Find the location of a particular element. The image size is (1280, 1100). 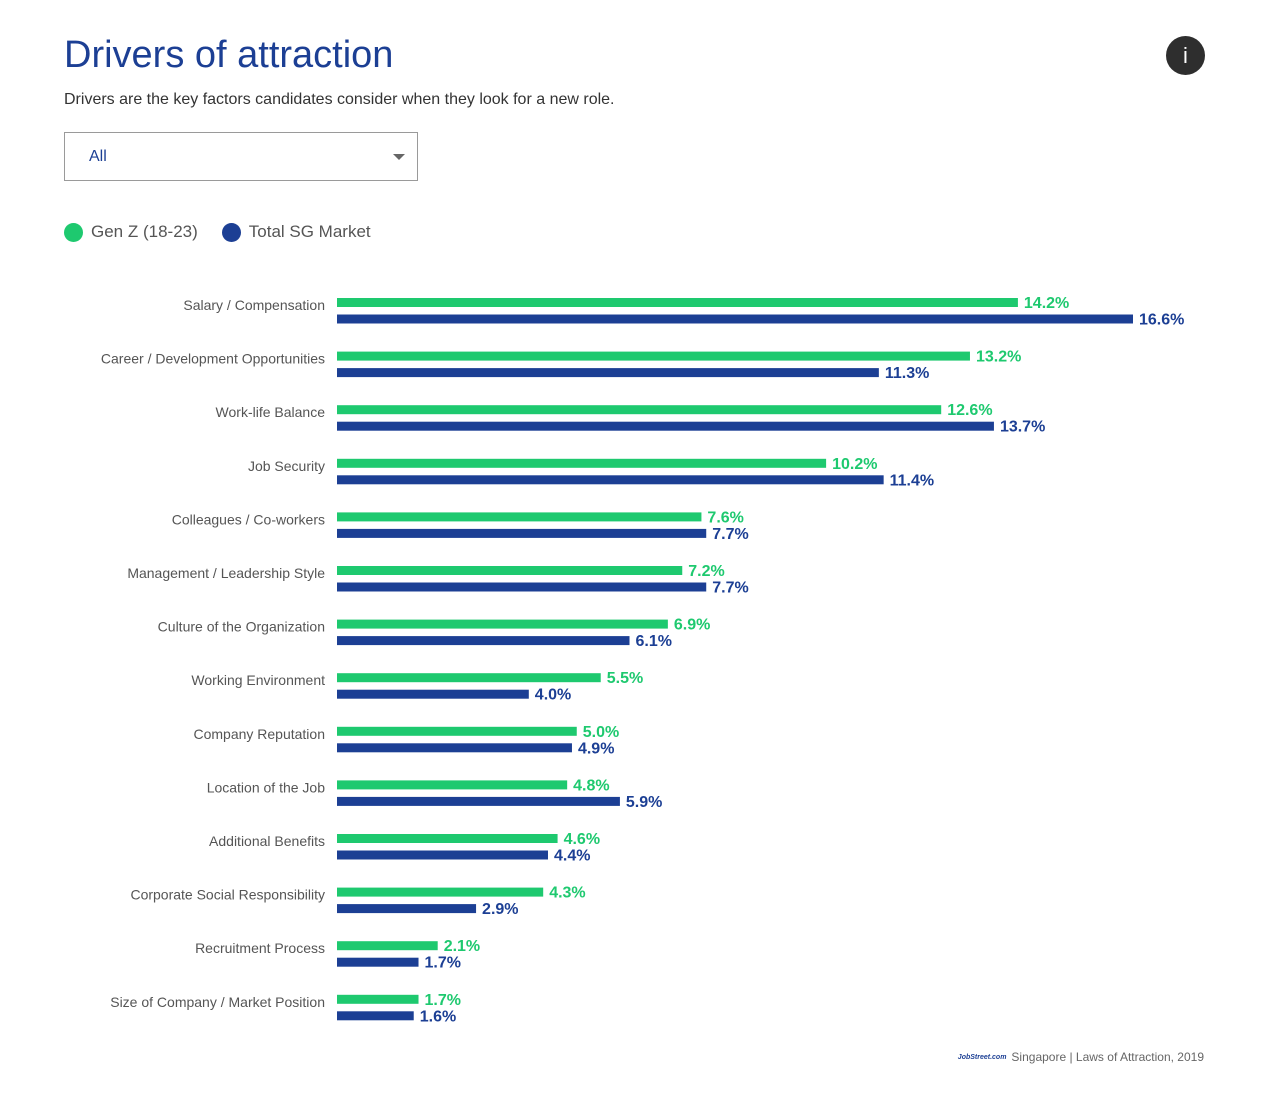

category-group: Company Reputation 5.0%4.9% is located at coordinates (406, 741).